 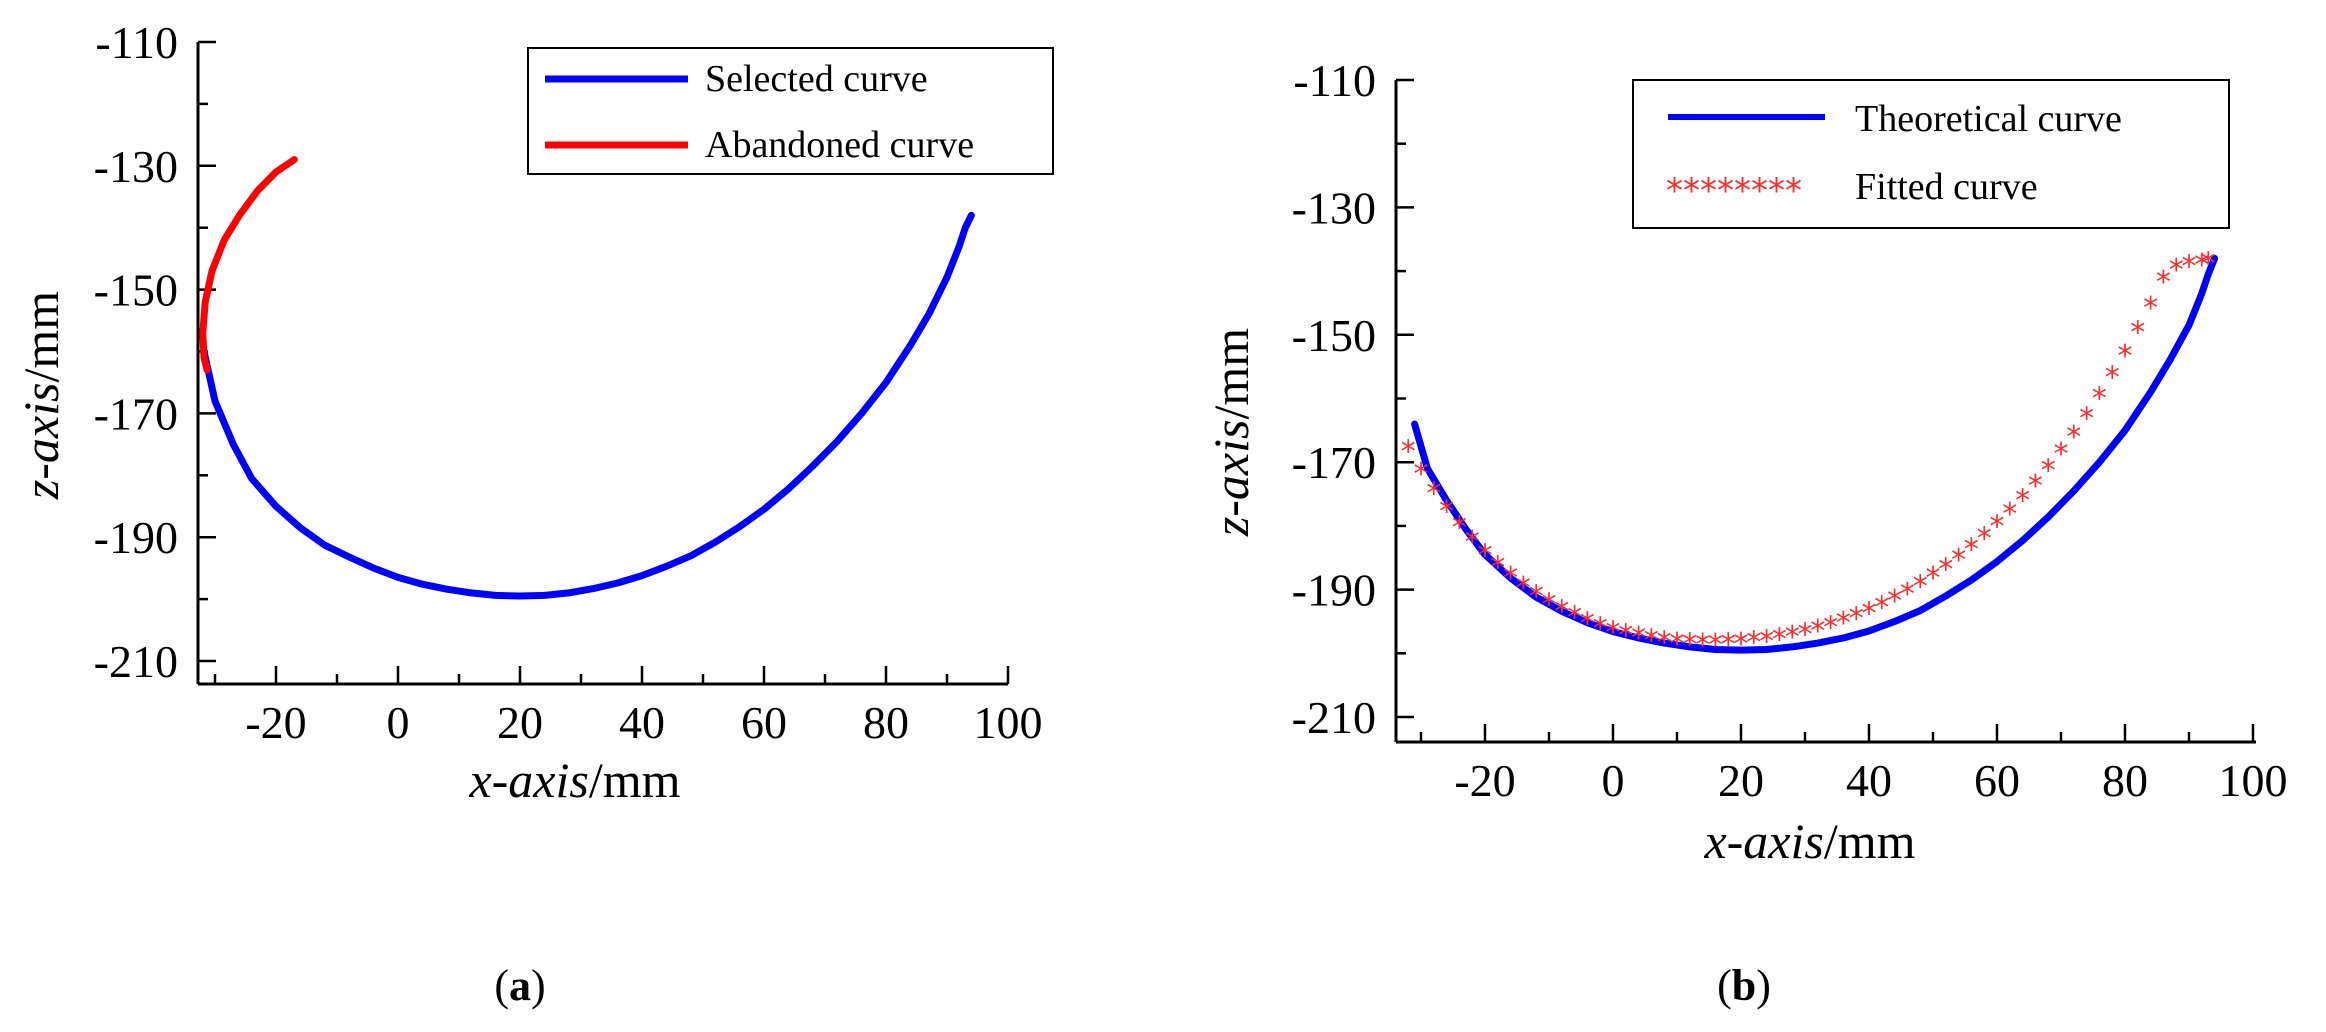 What do you see at coordinates (1988, 119) in the screenshot?
I see `legend-b-label-theoretical: Theoretical curve` at bounding box center [1988, 119].